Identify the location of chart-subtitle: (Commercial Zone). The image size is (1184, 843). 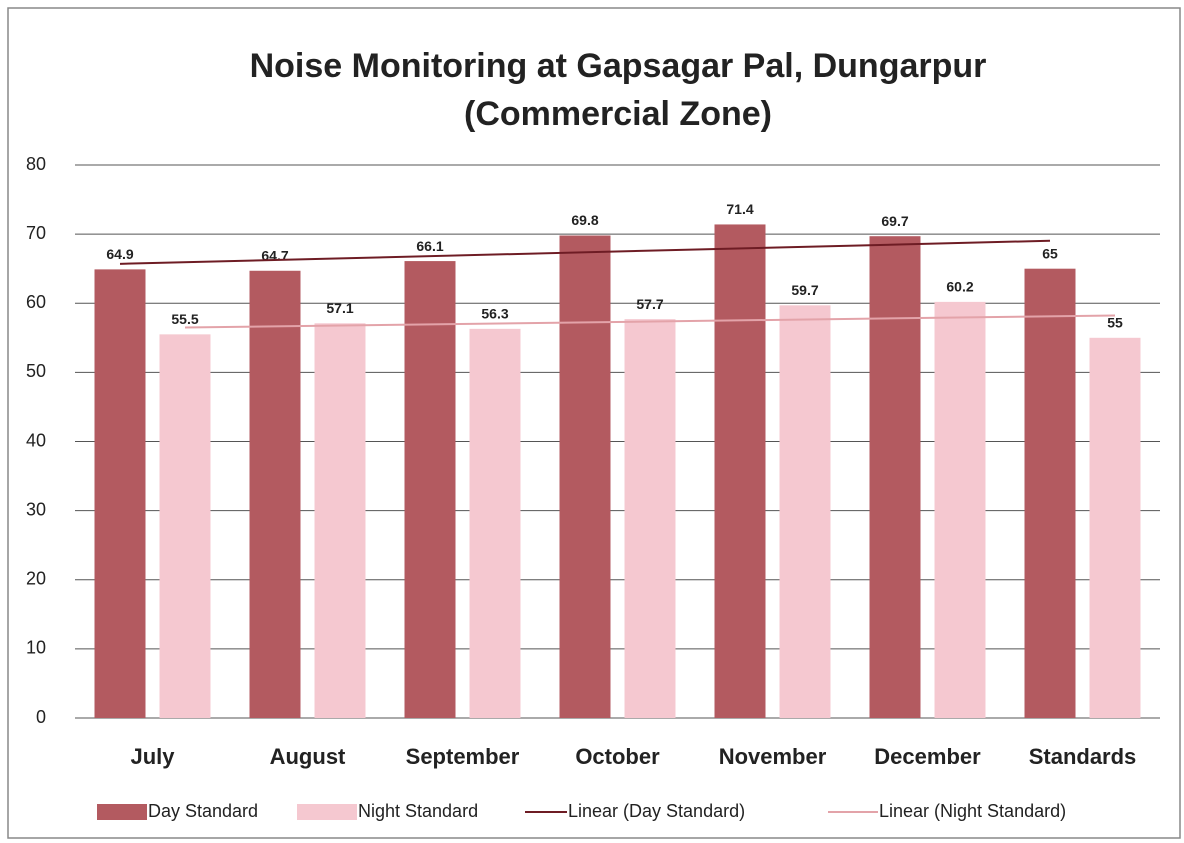
(618, 114).